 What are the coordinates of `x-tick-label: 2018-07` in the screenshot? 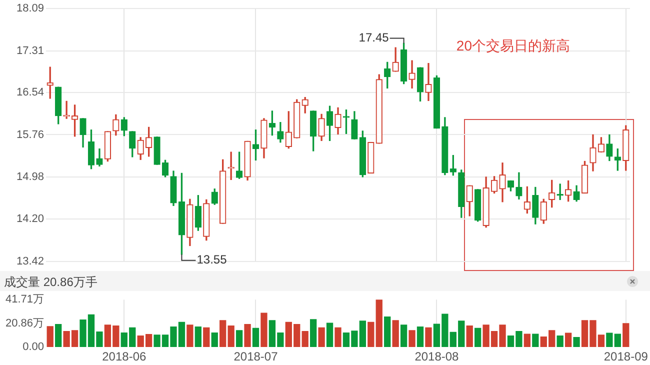 It's located at (256, 356).